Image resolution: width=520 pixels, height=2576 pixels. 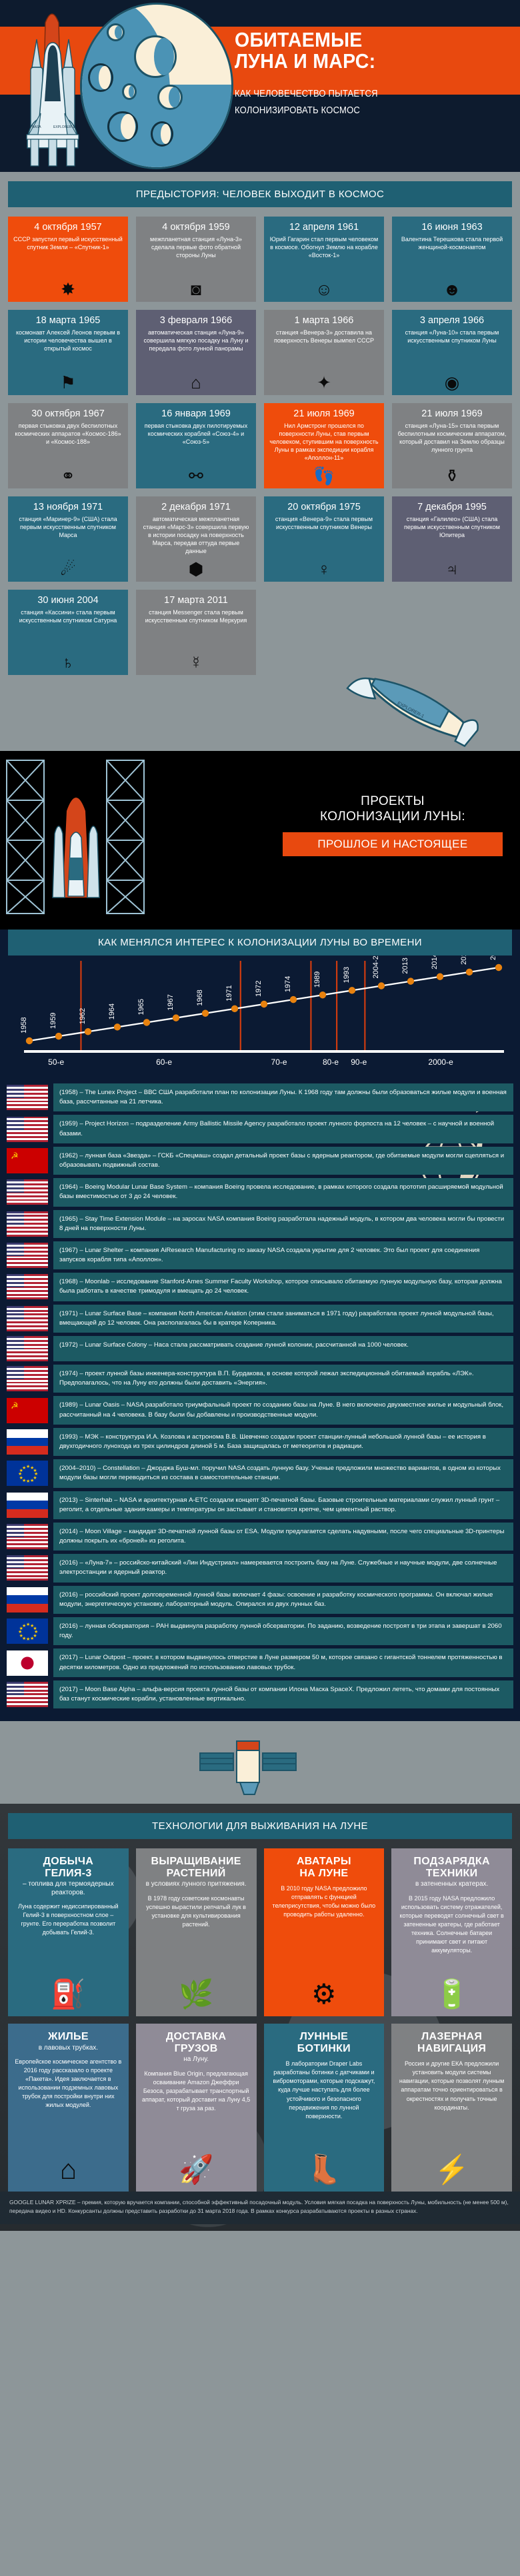 I want to click on decade-label: 60-е, so click(x=164, y=1062).